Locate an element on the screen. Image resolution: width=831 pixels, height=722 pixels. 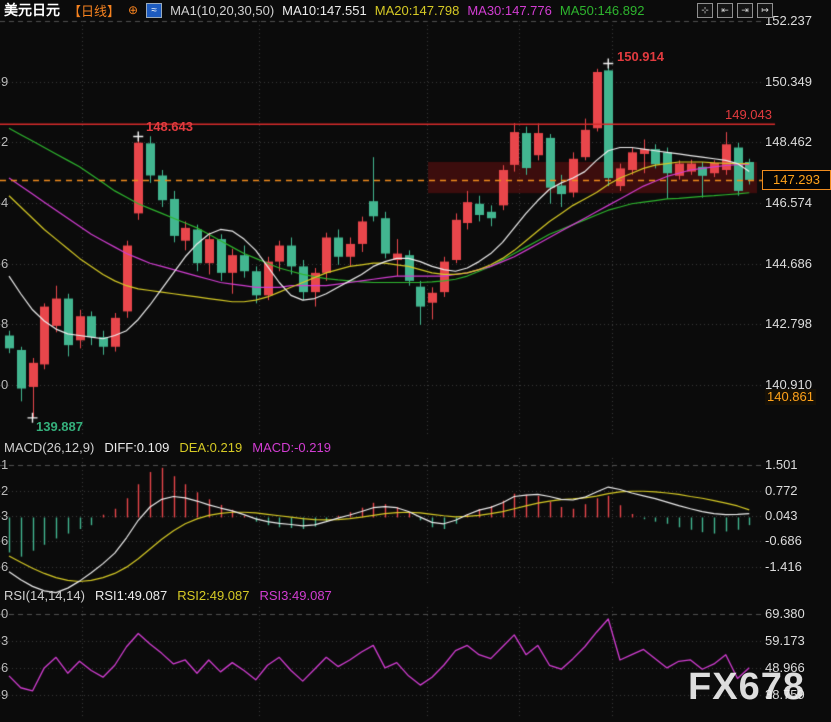
price-axis-label: 150.349 is located at coordinates (788, 81).